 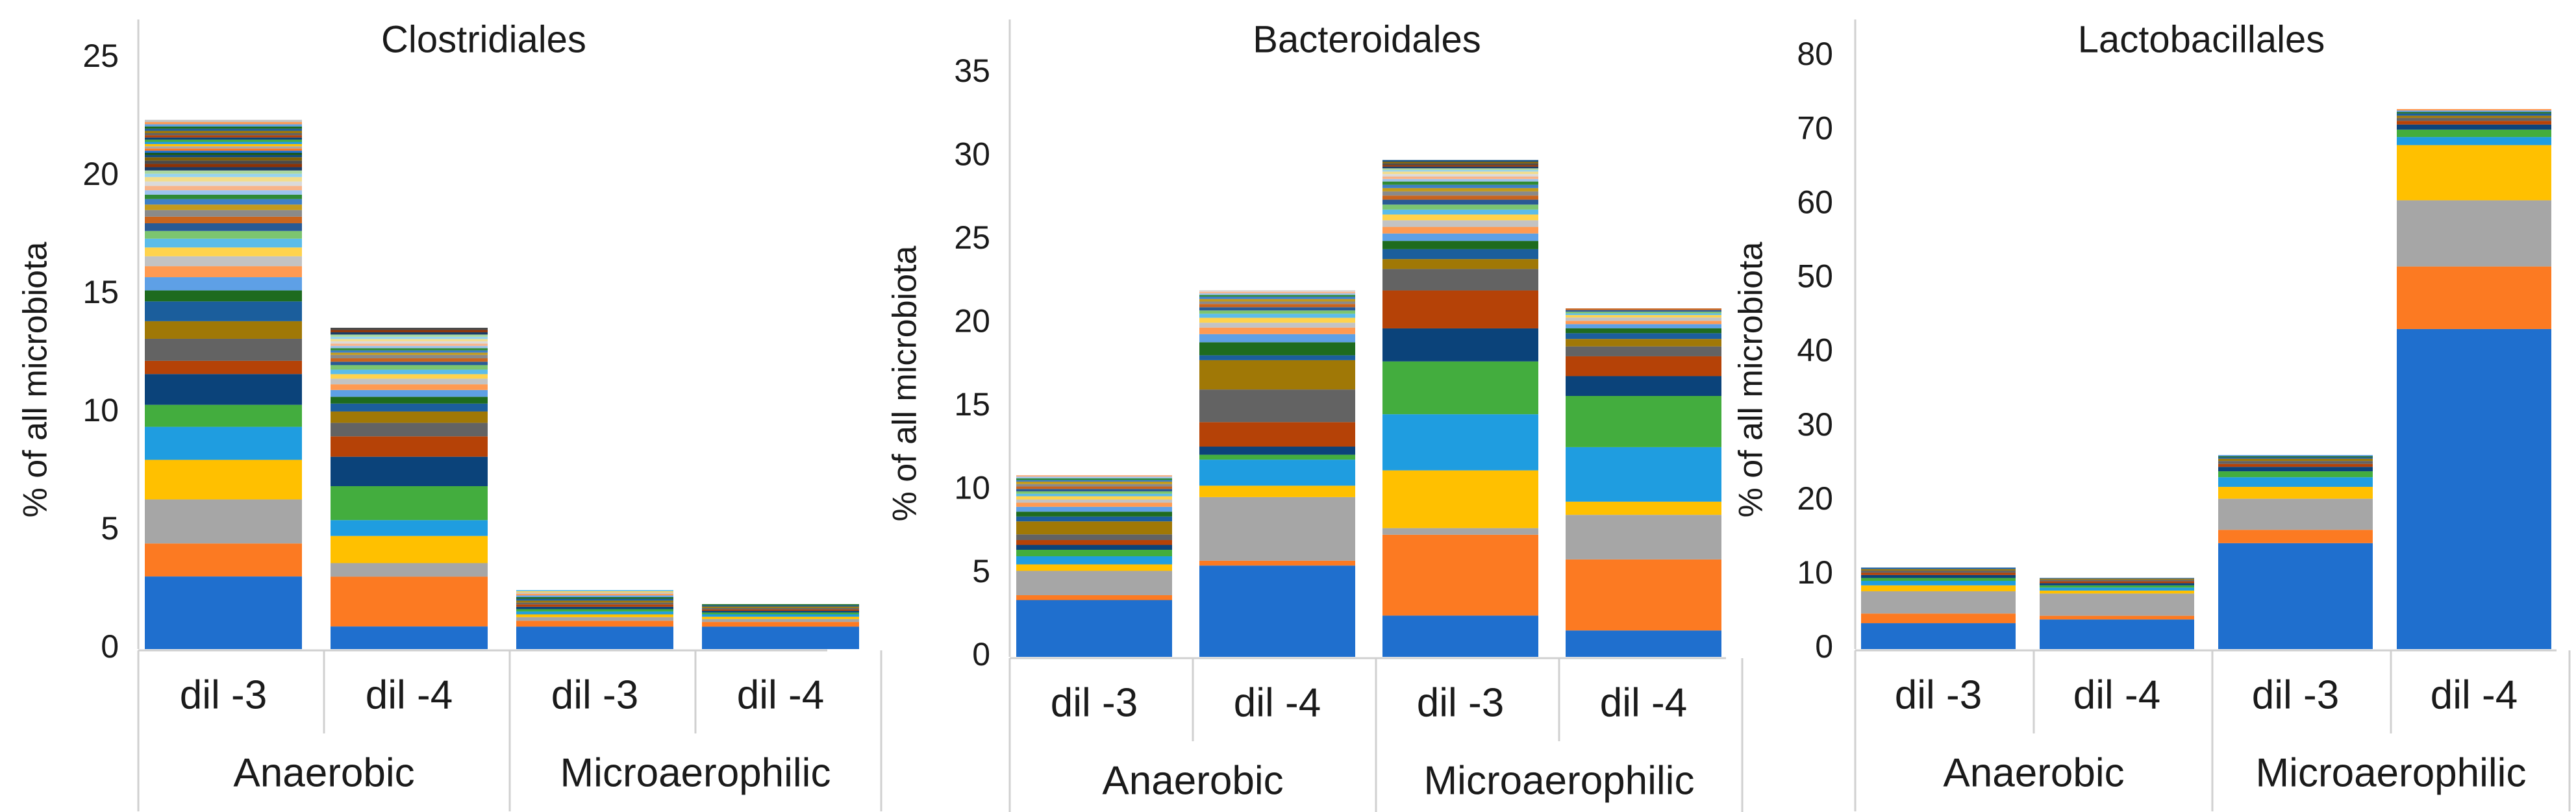 What do you see at coordinates (1824, 646) in the screenshot?
I see `y-tick-label: 0` at bounding box center [1824, 646].